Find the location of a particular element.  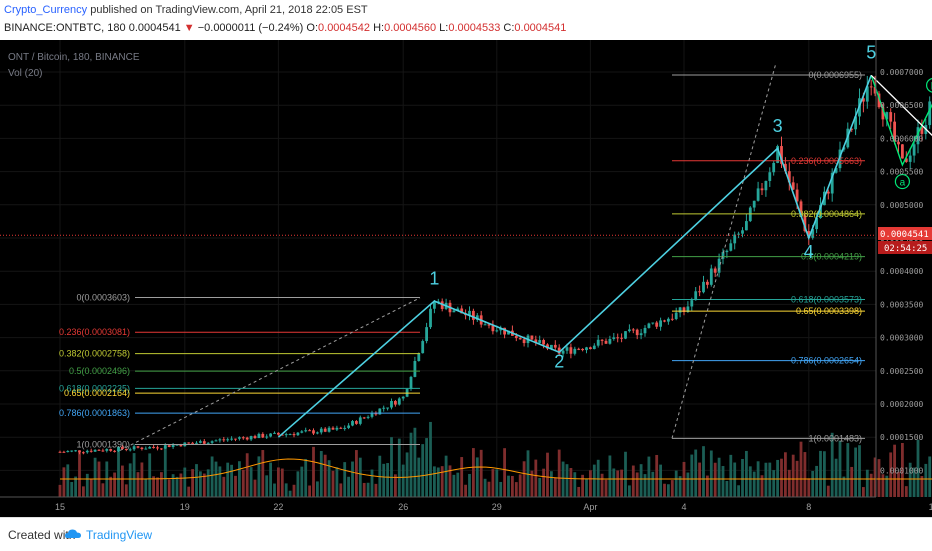

legend-volume: Vol (20) is located at coordinates (25, 73).